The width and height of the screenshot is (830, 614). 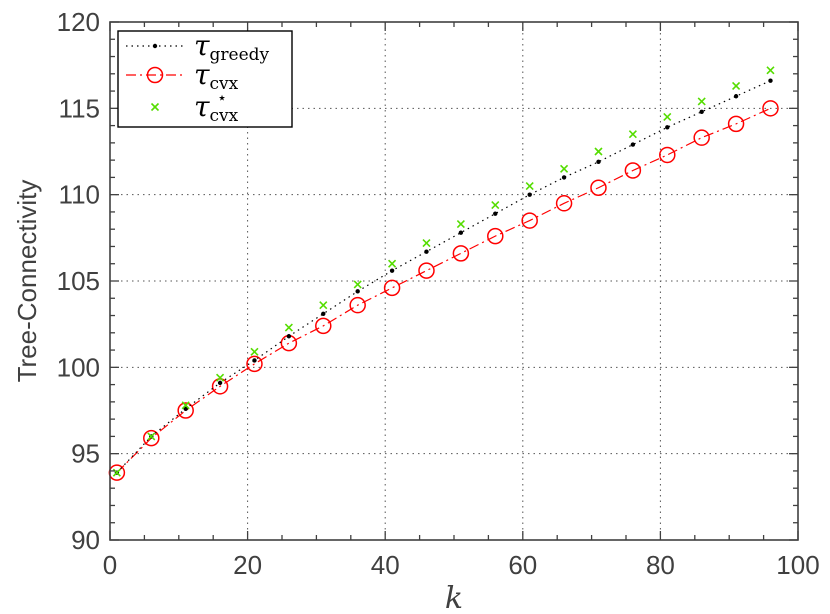 I want to click on x-tick-label: 60, so click(x=522, y=565).